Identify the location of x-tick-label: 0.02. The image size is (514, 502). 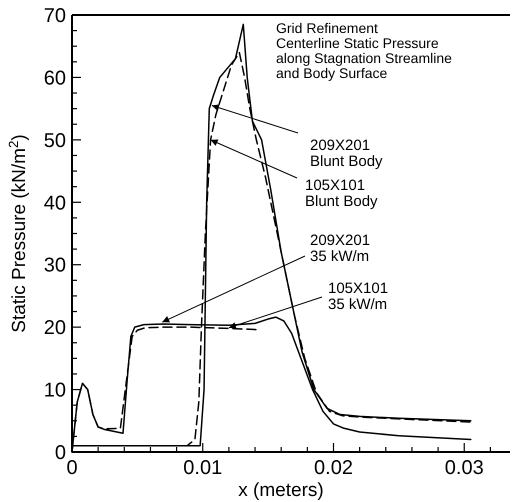
(333, 468).